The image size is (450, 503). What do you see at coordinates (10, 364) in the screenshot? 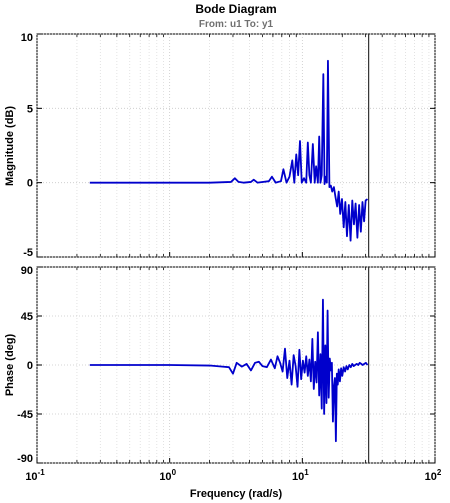
I see `phase-axis-label: Phase (deg)` at bounding box center [10, 364].